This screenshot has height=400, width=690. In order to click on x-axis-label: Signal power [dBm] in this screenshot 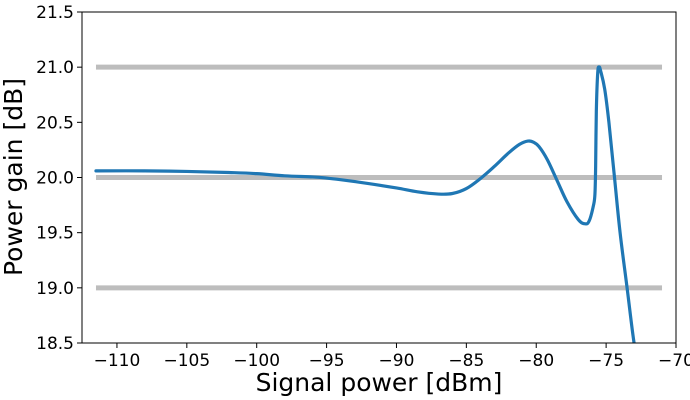, I will do `click(379, 382)`.